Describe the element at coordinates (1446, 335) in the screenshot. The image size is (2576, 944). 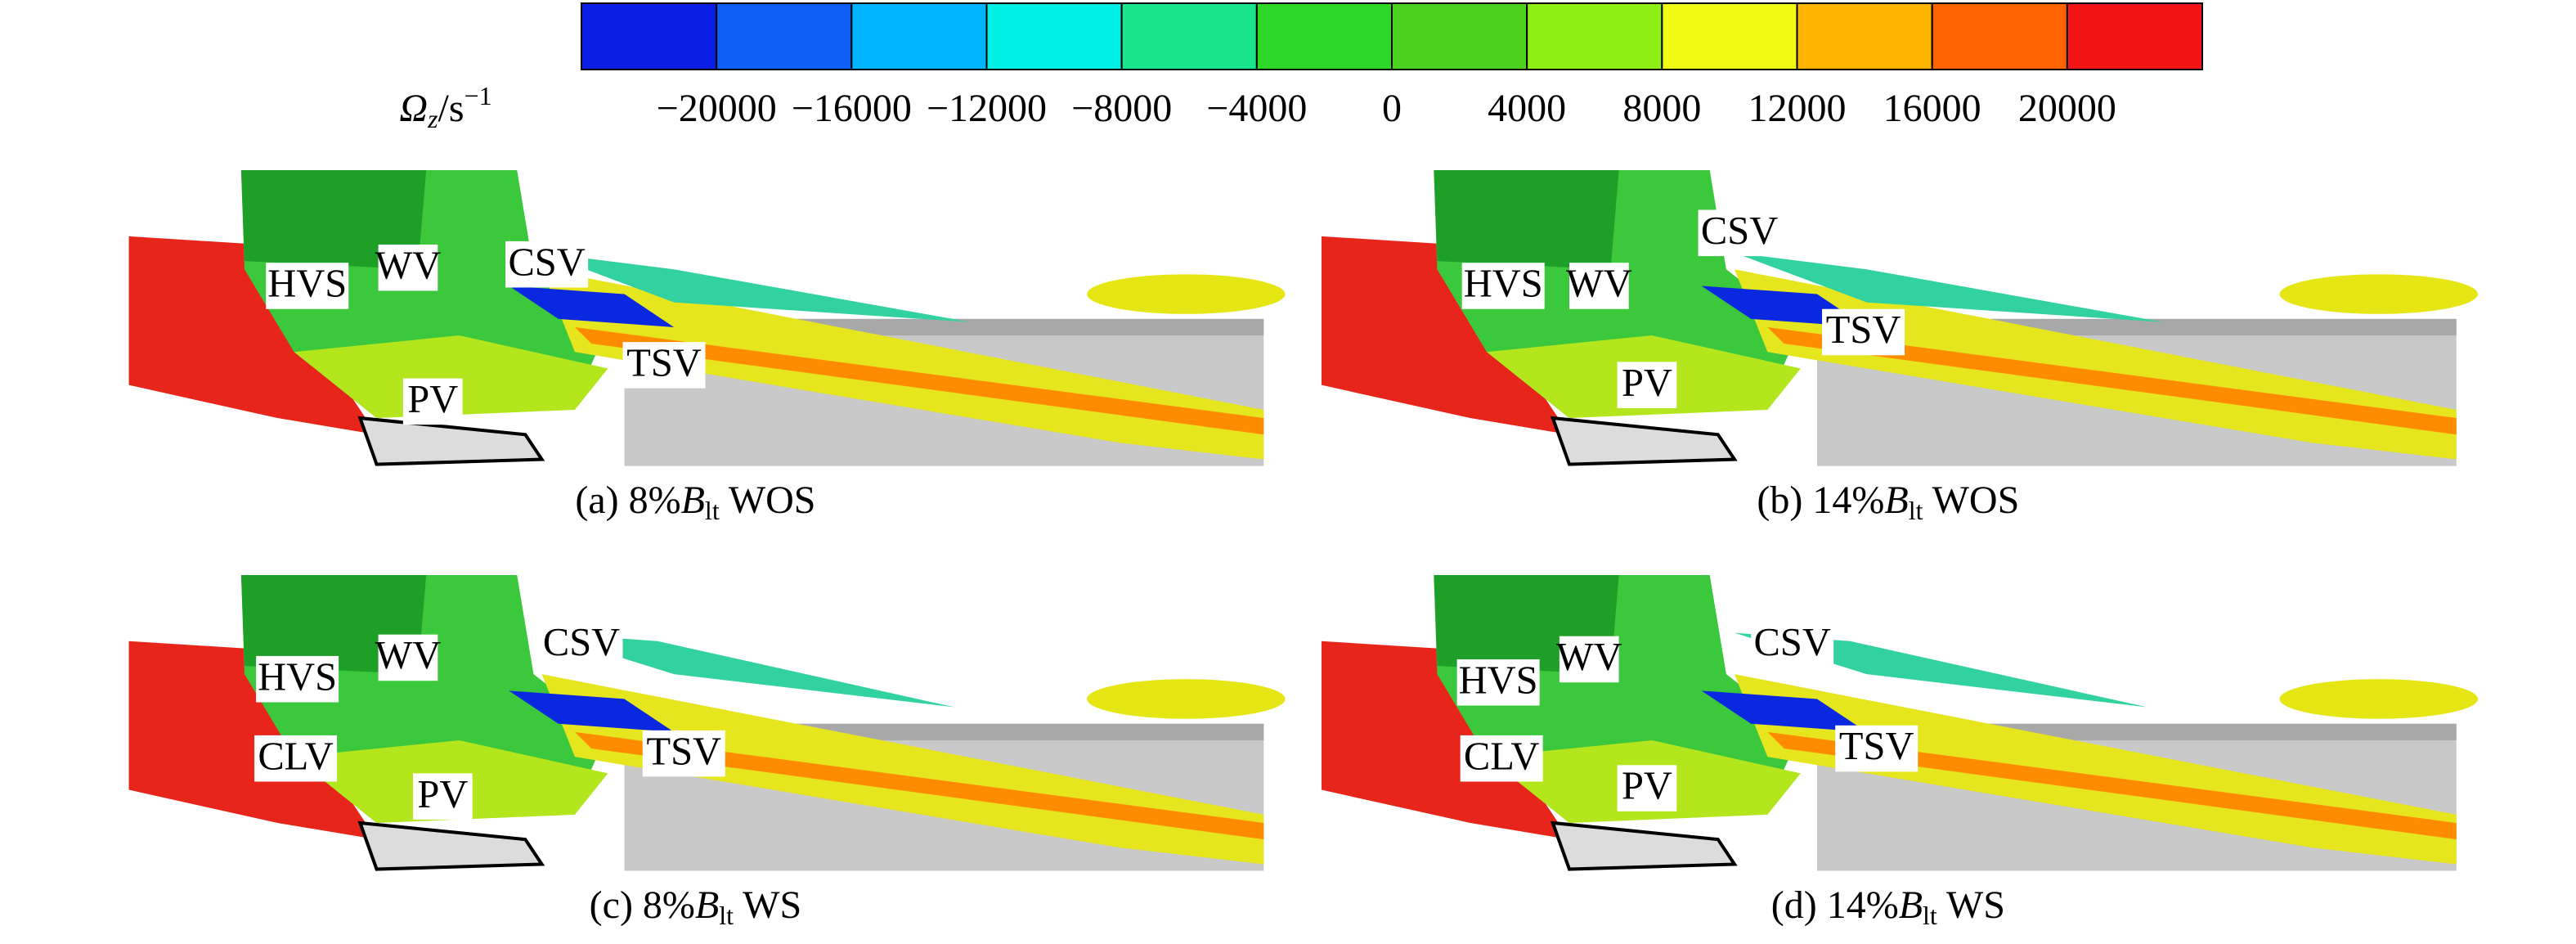
I see `inlet-vortices` at that location.